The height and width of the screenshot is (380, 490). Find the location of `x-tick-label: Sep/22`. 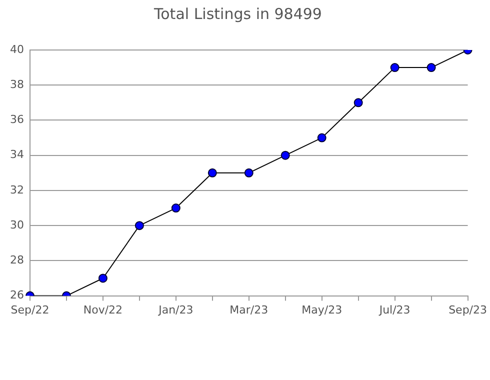

x-tick-label: Sep/22 is located at coordinates (30, 309).